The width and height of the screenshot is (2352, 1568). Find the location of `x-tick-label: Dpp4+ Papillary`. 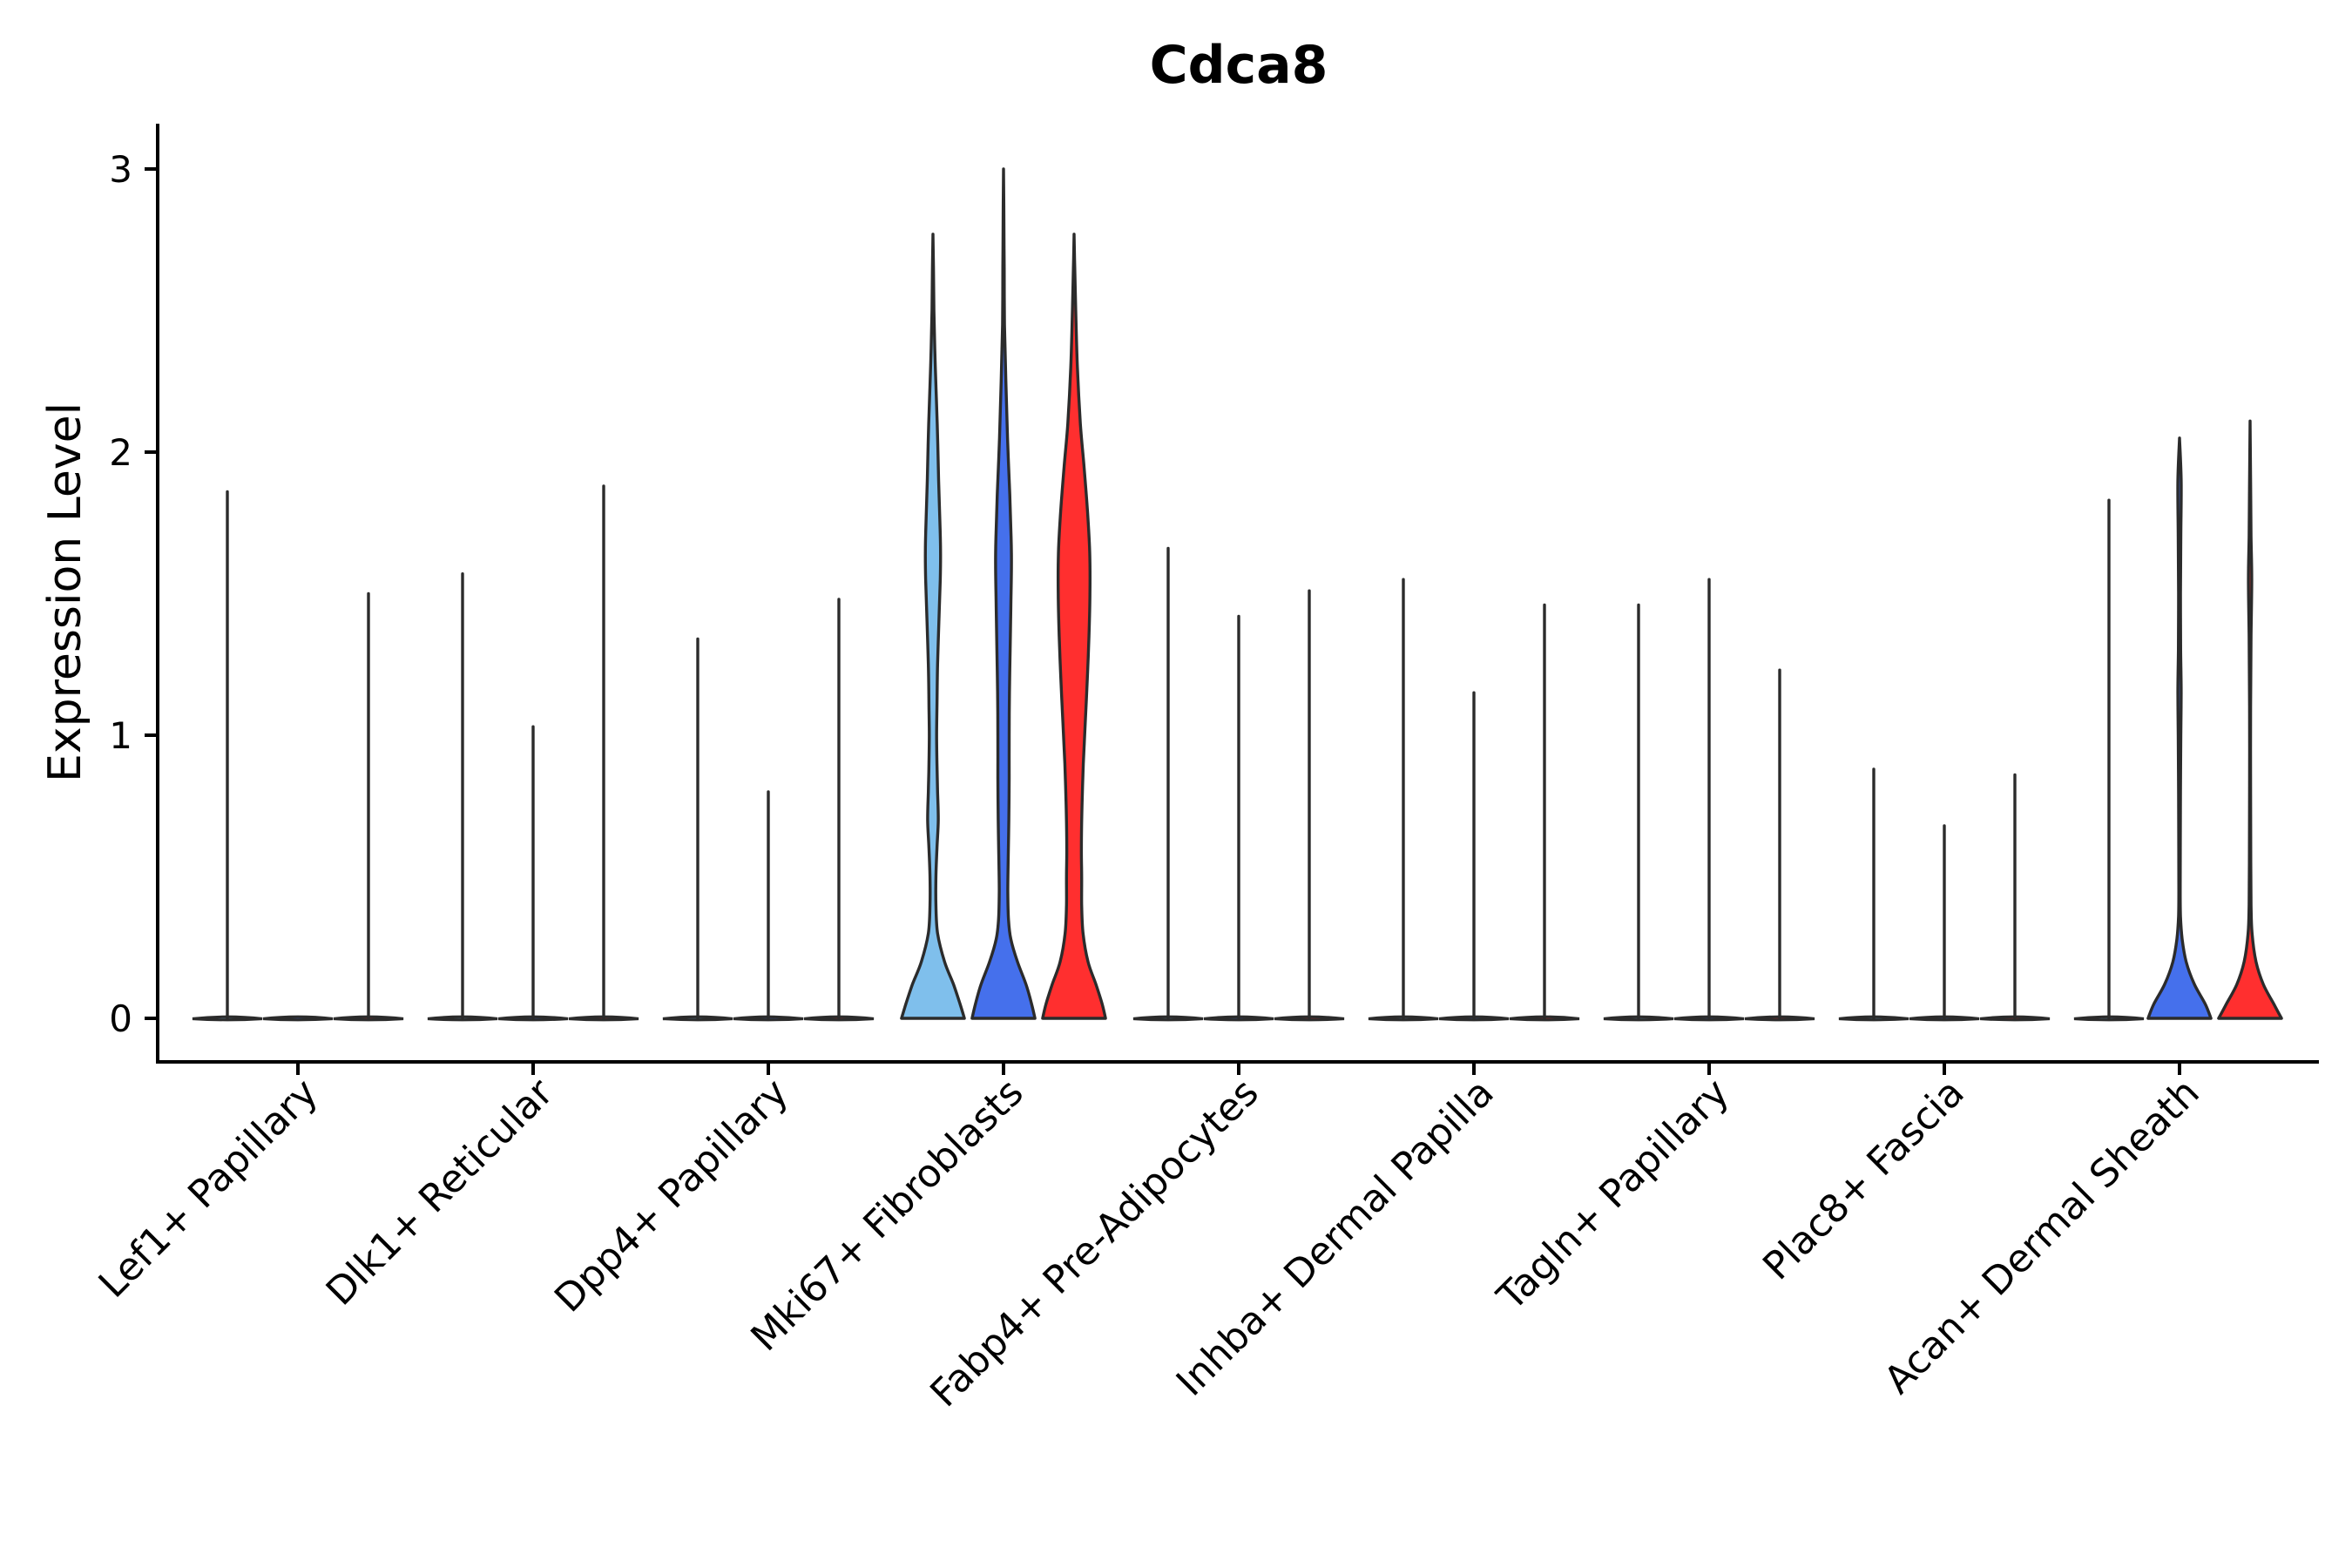

x-tick-label: Dpp4+ Papillary is located at coordinates (672, 1196).